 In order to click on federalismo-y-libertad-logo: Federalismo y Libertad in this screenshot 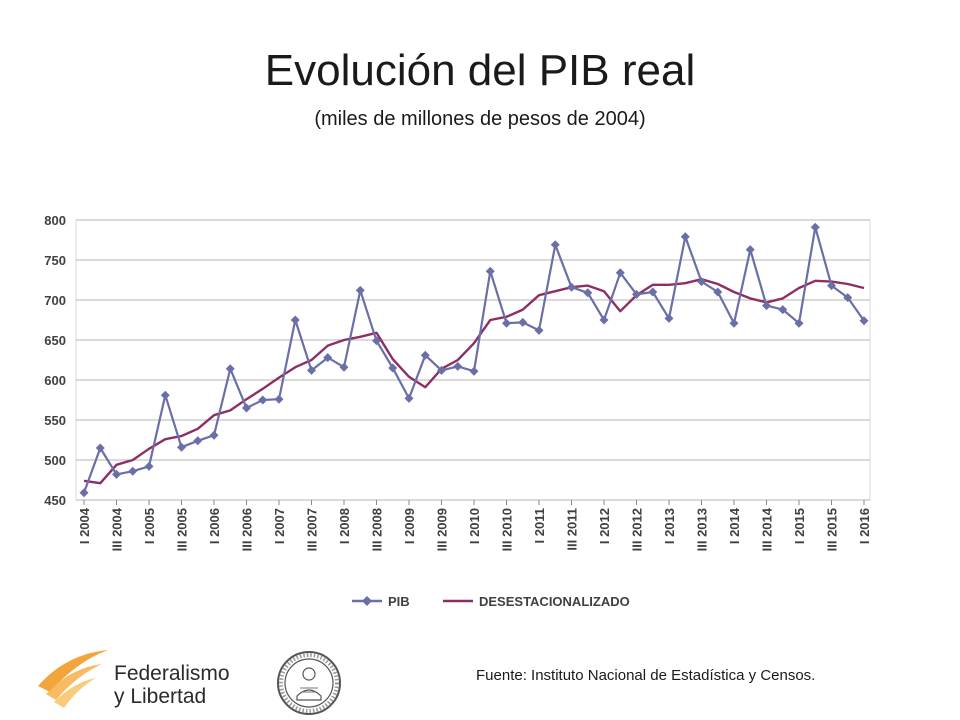, I will do `click(151, 679)`.